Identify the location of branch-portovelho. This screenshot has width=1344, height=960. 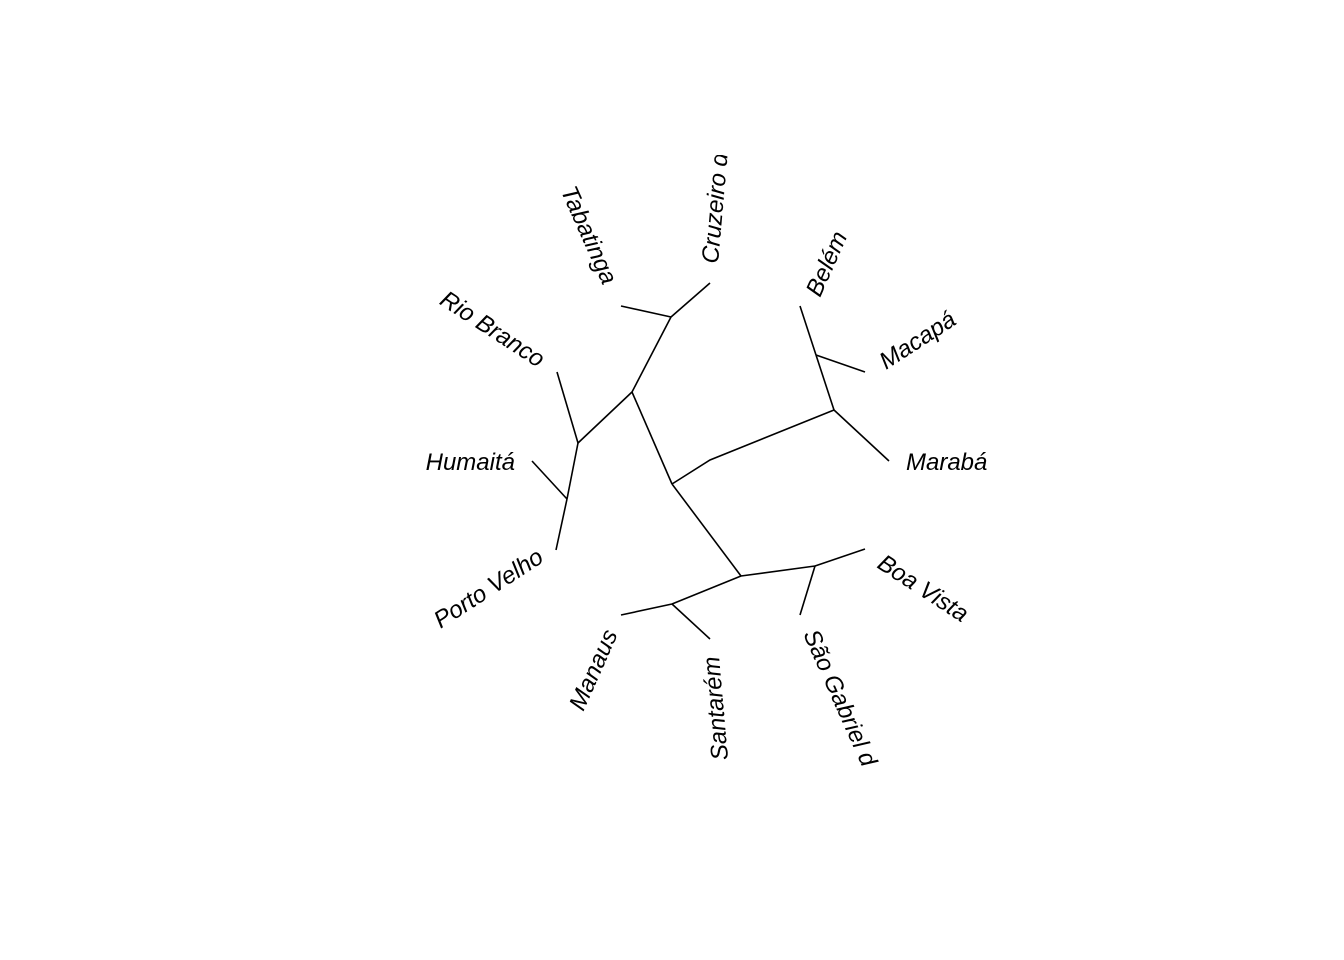
(561, 524).